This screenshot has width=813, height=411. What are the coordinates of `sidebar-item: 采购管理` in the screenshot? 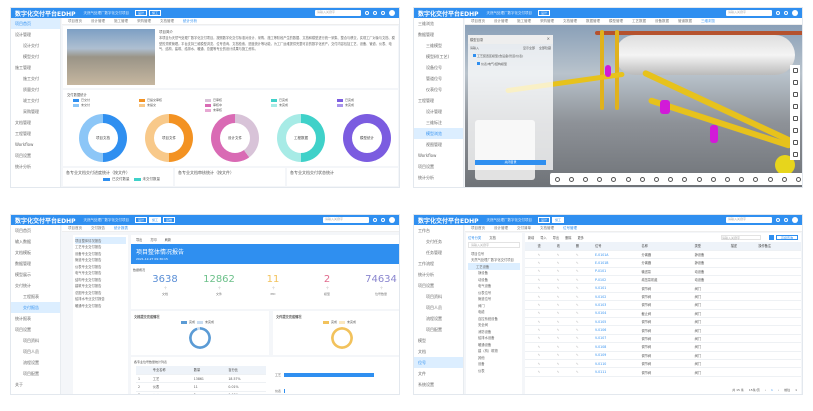 It's located at (31, 111).